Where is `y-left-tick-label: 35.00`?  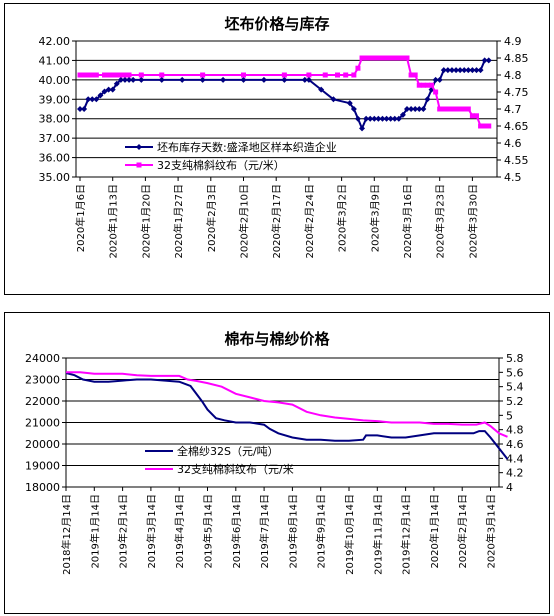
y-left-tick-label: 35.00 is located at coordinates (55, 177).